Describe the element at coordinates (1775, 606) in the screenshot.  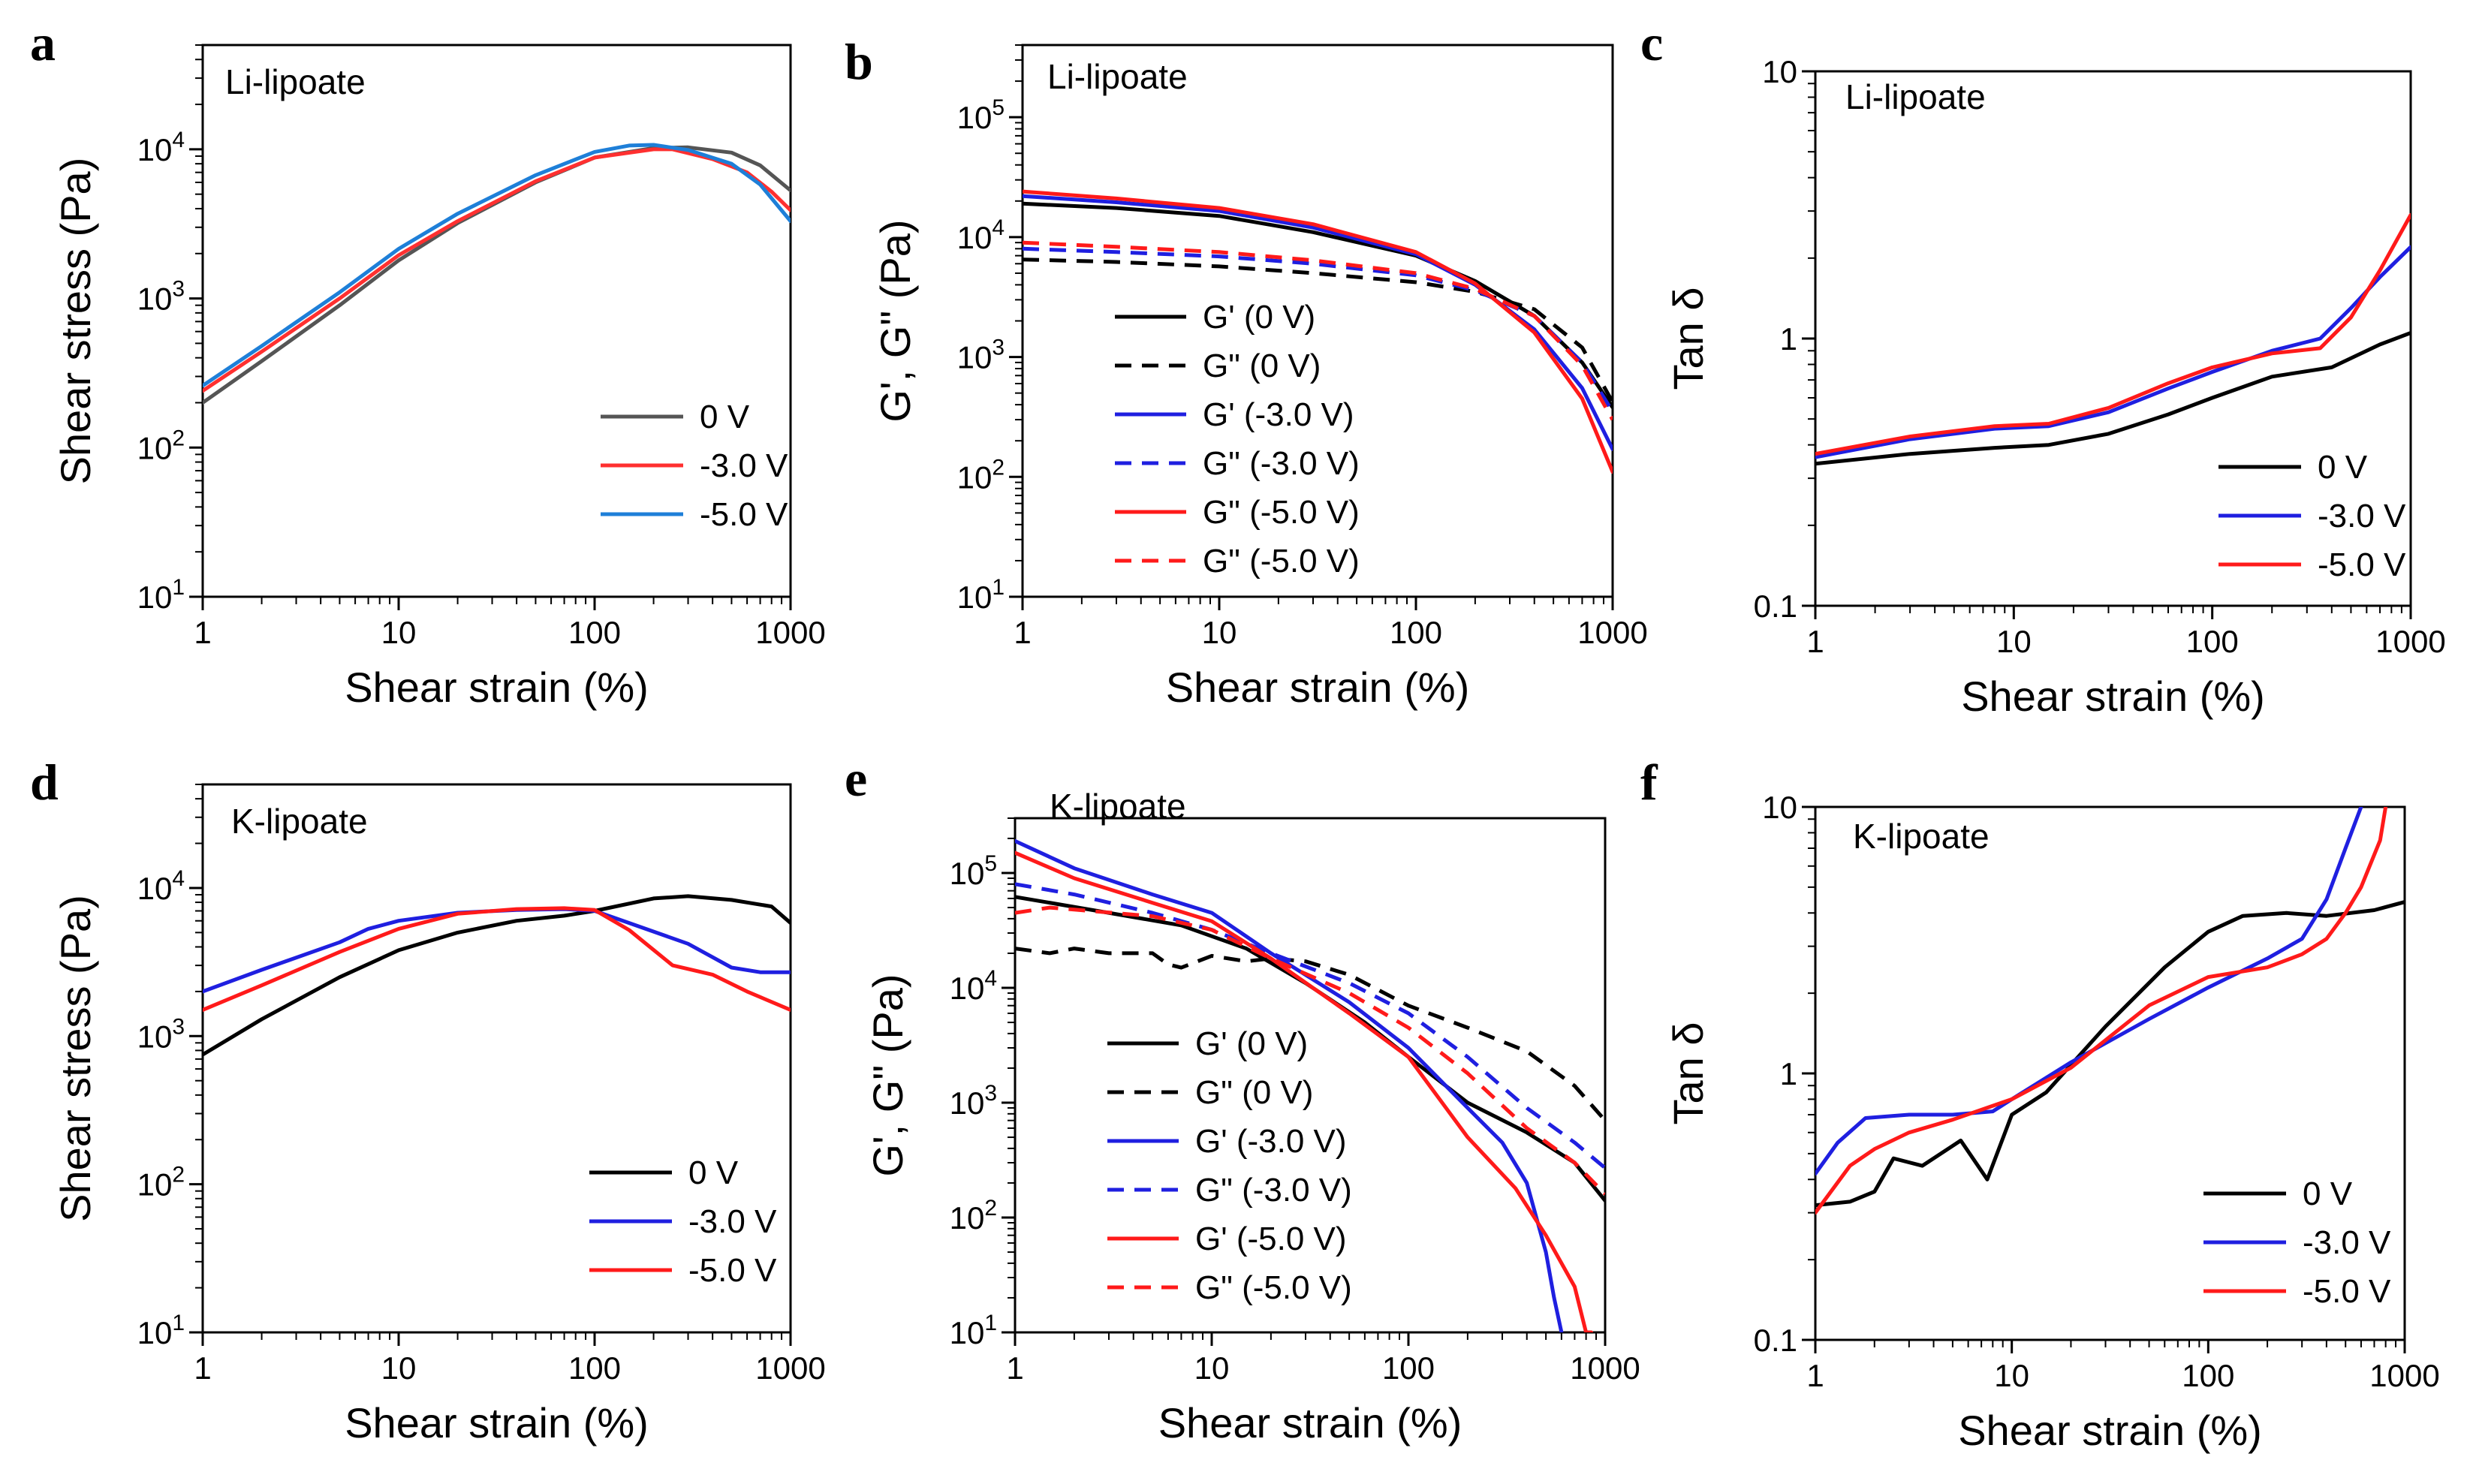
I see `y-tick-label: 0.1` at that location.